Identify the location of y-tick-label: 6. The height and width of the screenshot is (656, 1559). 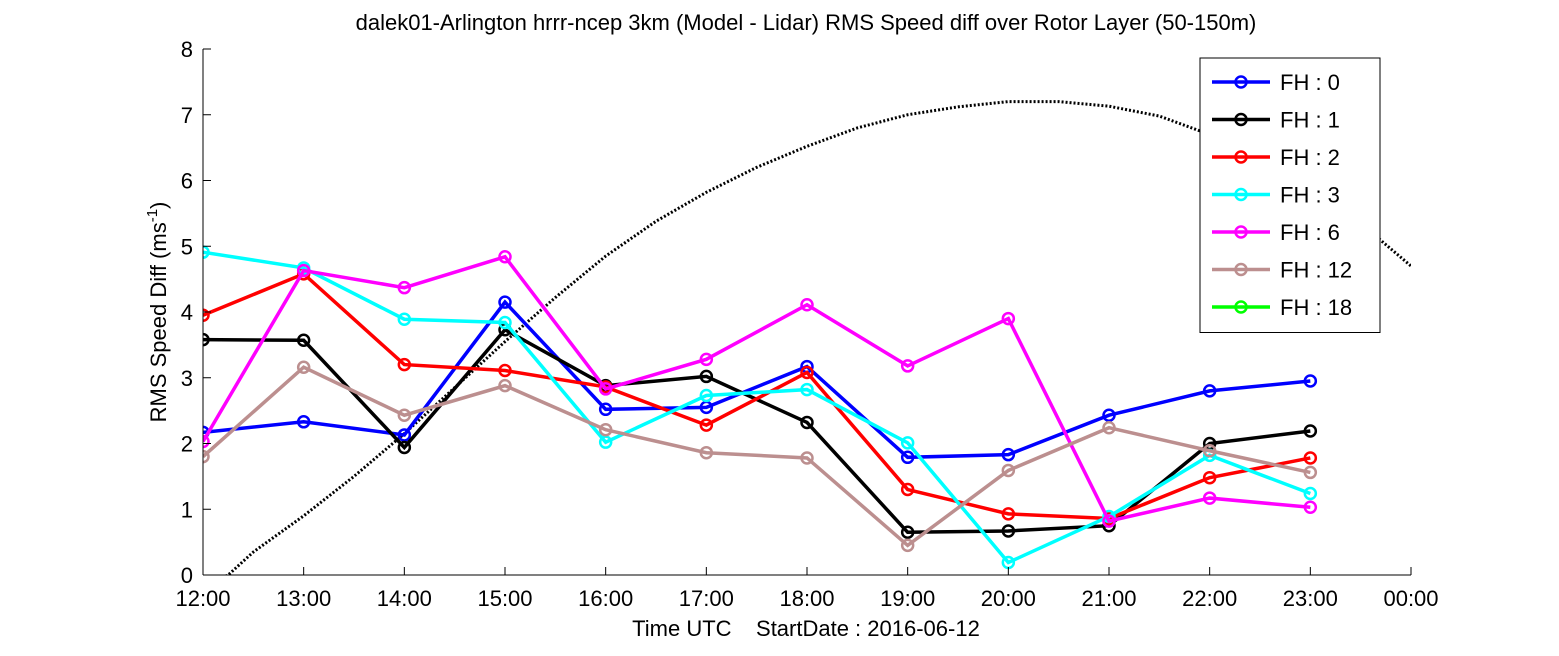
(187, 181).